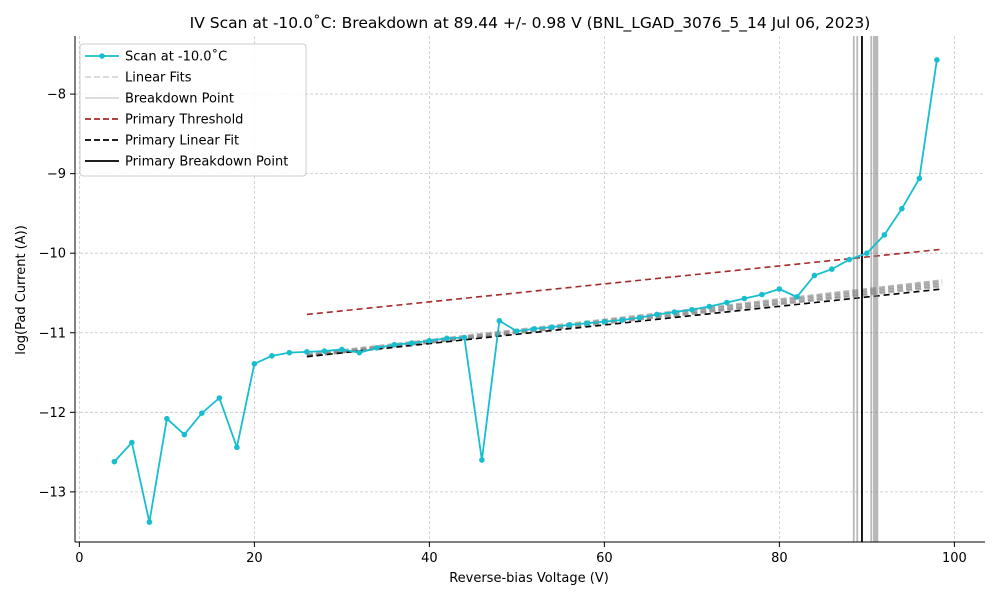 The height and width of the screenshot is (600, 1000). Describe the element at coordinates (254, 558) in the screenshot. I see `x-tick-label: 20` at that location.